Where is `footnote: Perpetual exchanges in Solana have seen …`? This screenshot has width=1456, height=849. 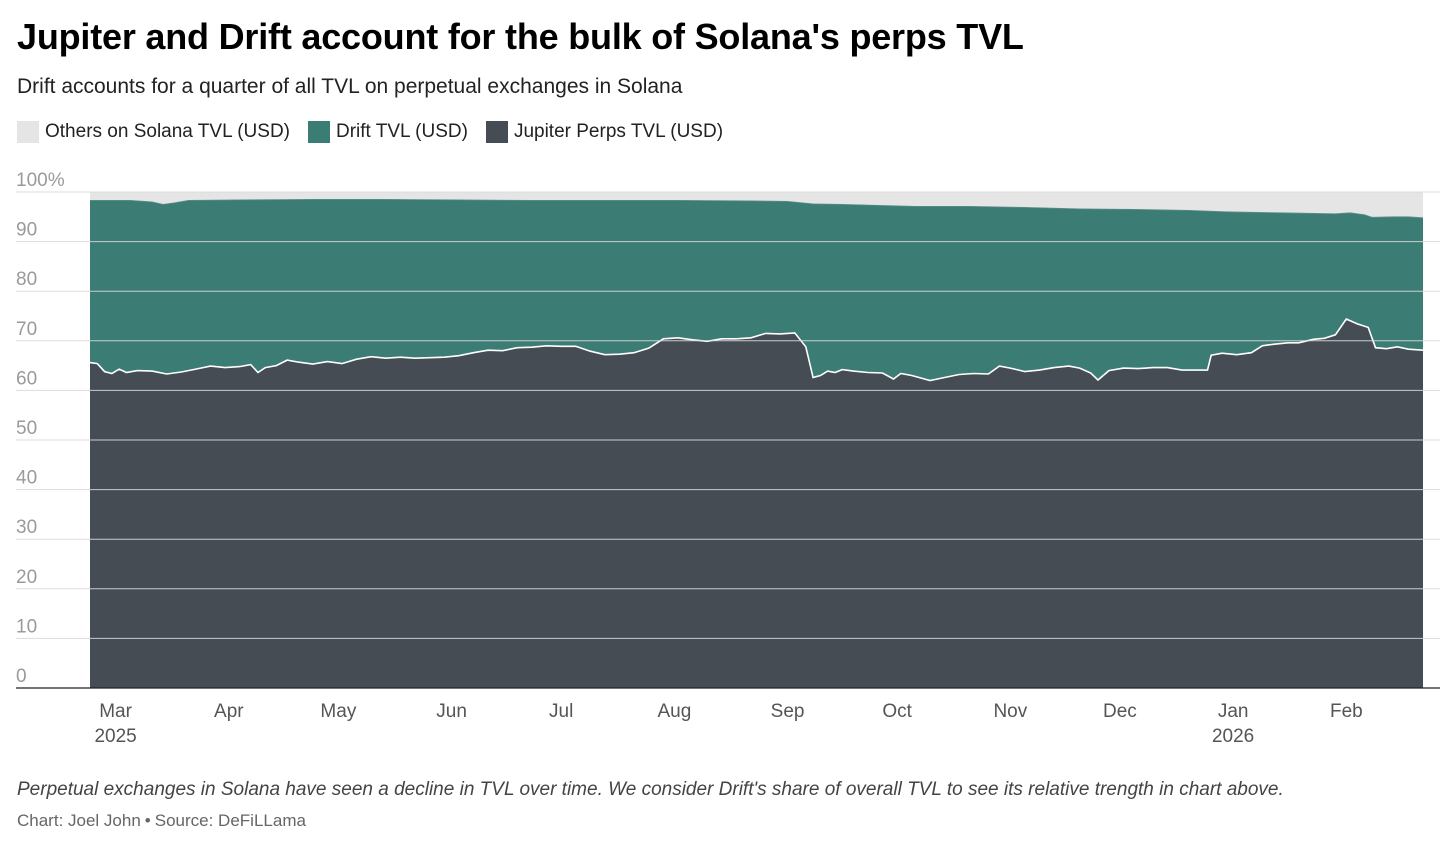 footnote: Perpetual exchanges in Solana have seen … is located at coordinates (650, 789).